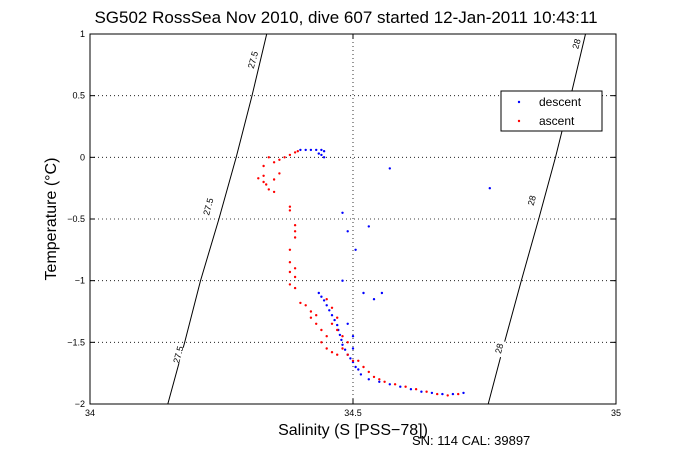 This screenshot has height=454, width=681. What do you see at coordinates (80, 404) in the screenshot?
I see `y-tick-label: −2` at bounding box center [80, 404].